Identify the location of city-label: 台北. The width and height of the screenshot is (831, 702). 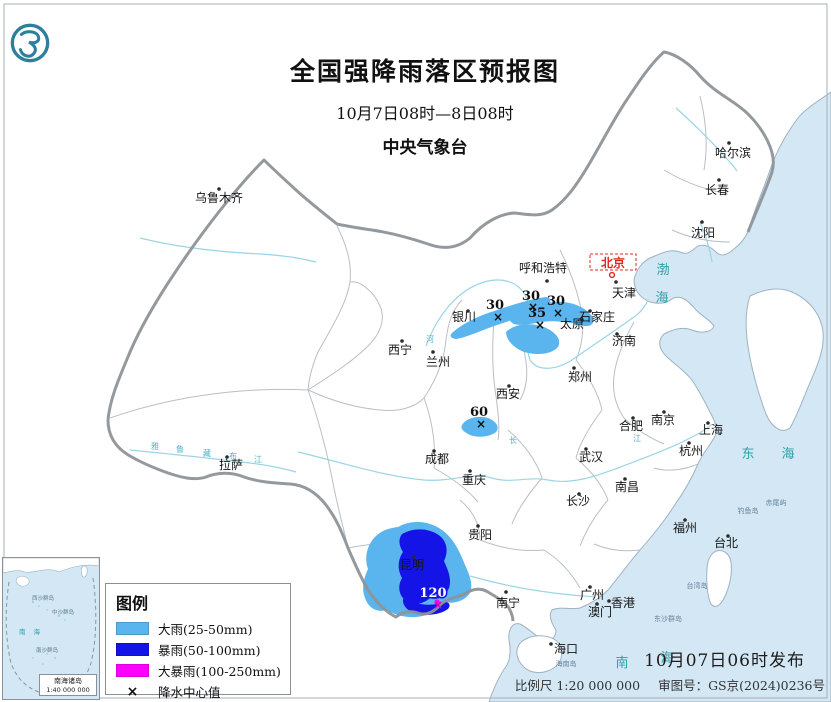
(726, 542).